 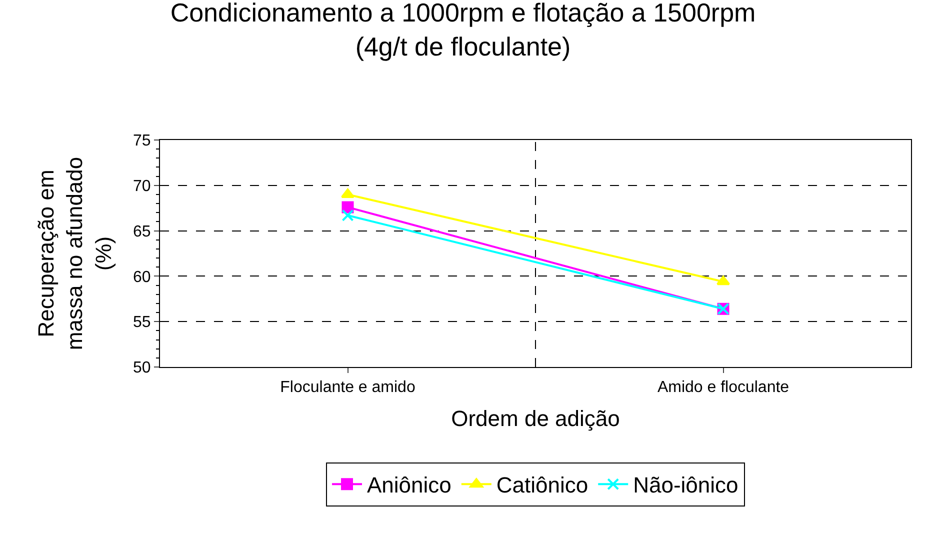 What do you see at coordinates (142, 323) in the screenshot?
I see `y-tick-label: 55` at bounding box center [142, 323].